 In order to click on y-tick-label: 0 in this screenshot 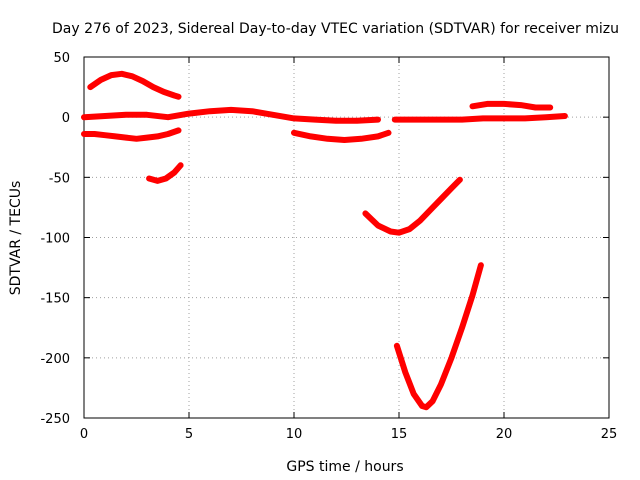, I will do `click(66, 118)`.